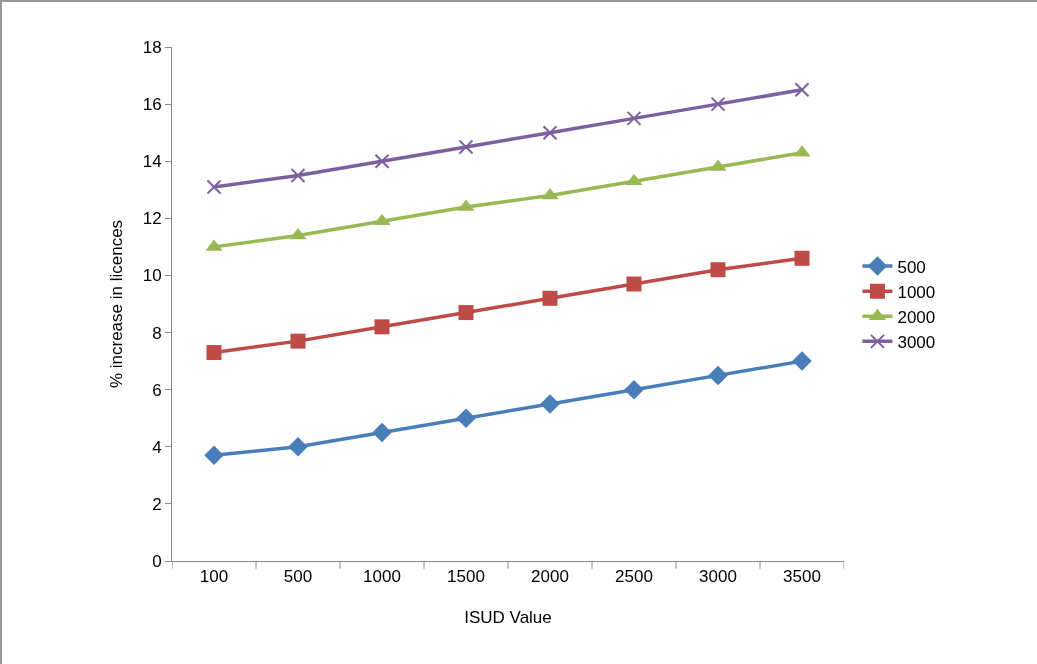 The width and height of the screenshot is (1037, 664). I want to click on y-axis-title: % increase in licences, so click(117, 304).